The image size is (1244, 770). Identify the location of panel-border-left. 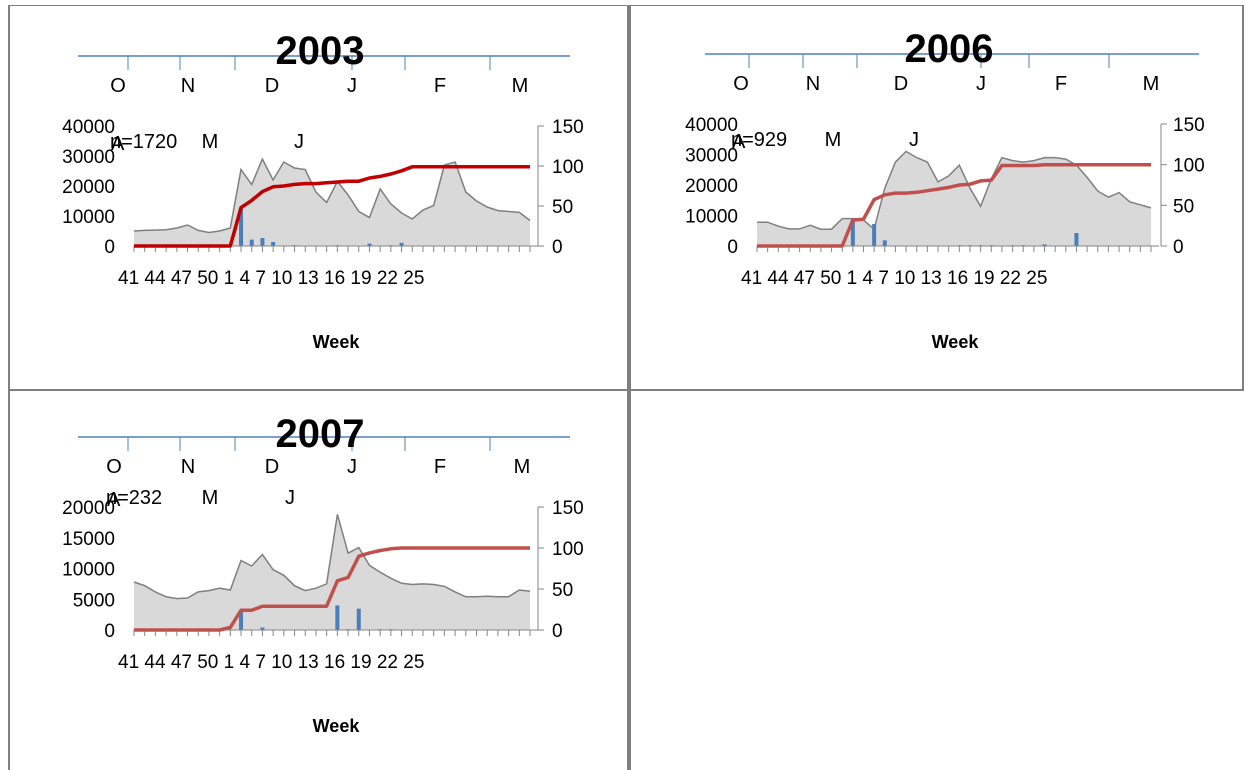
(9, 387).